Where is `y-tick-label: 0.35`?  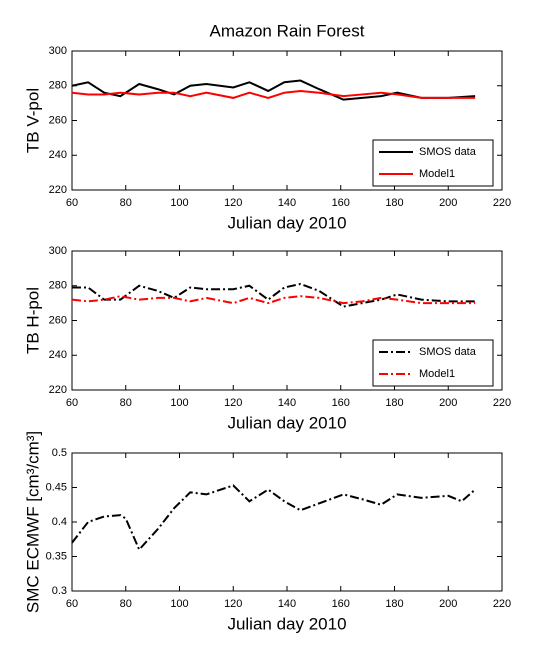
y-tick-label: 0.35 is located at coordinates (56, 556).